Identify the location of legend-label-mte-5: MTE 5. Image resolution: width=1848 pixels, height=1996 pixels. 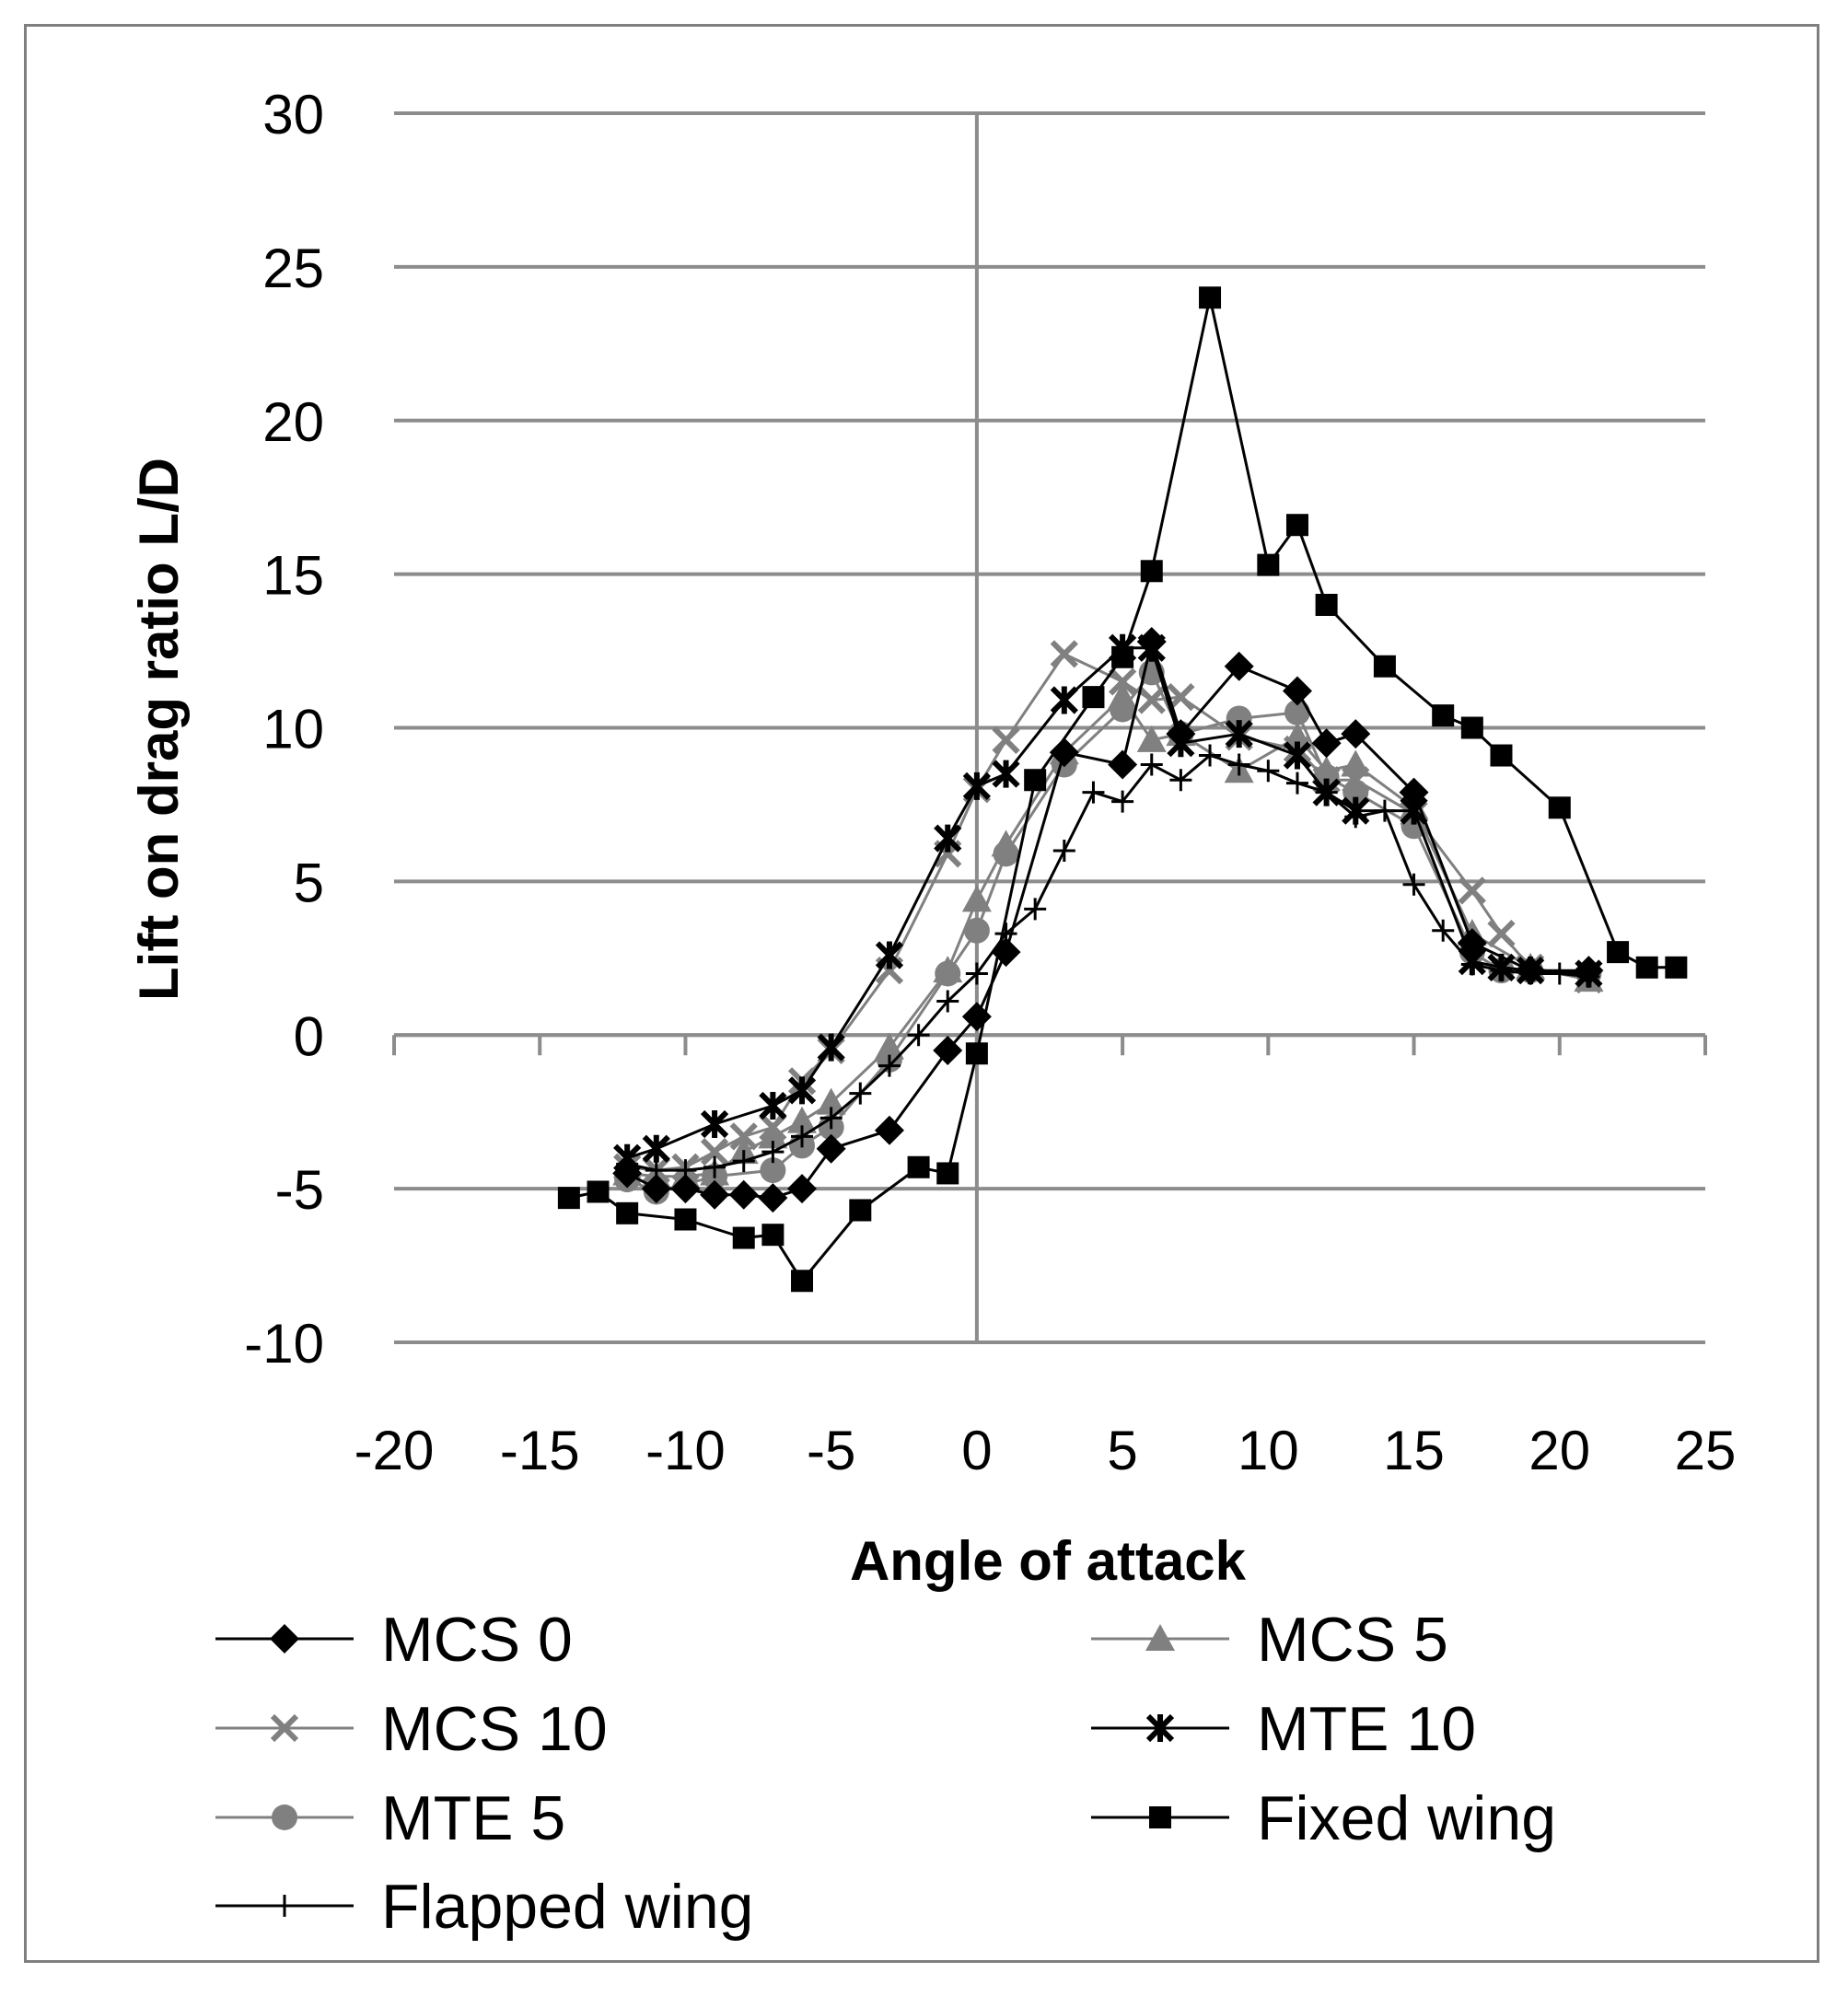
(473, 1818).